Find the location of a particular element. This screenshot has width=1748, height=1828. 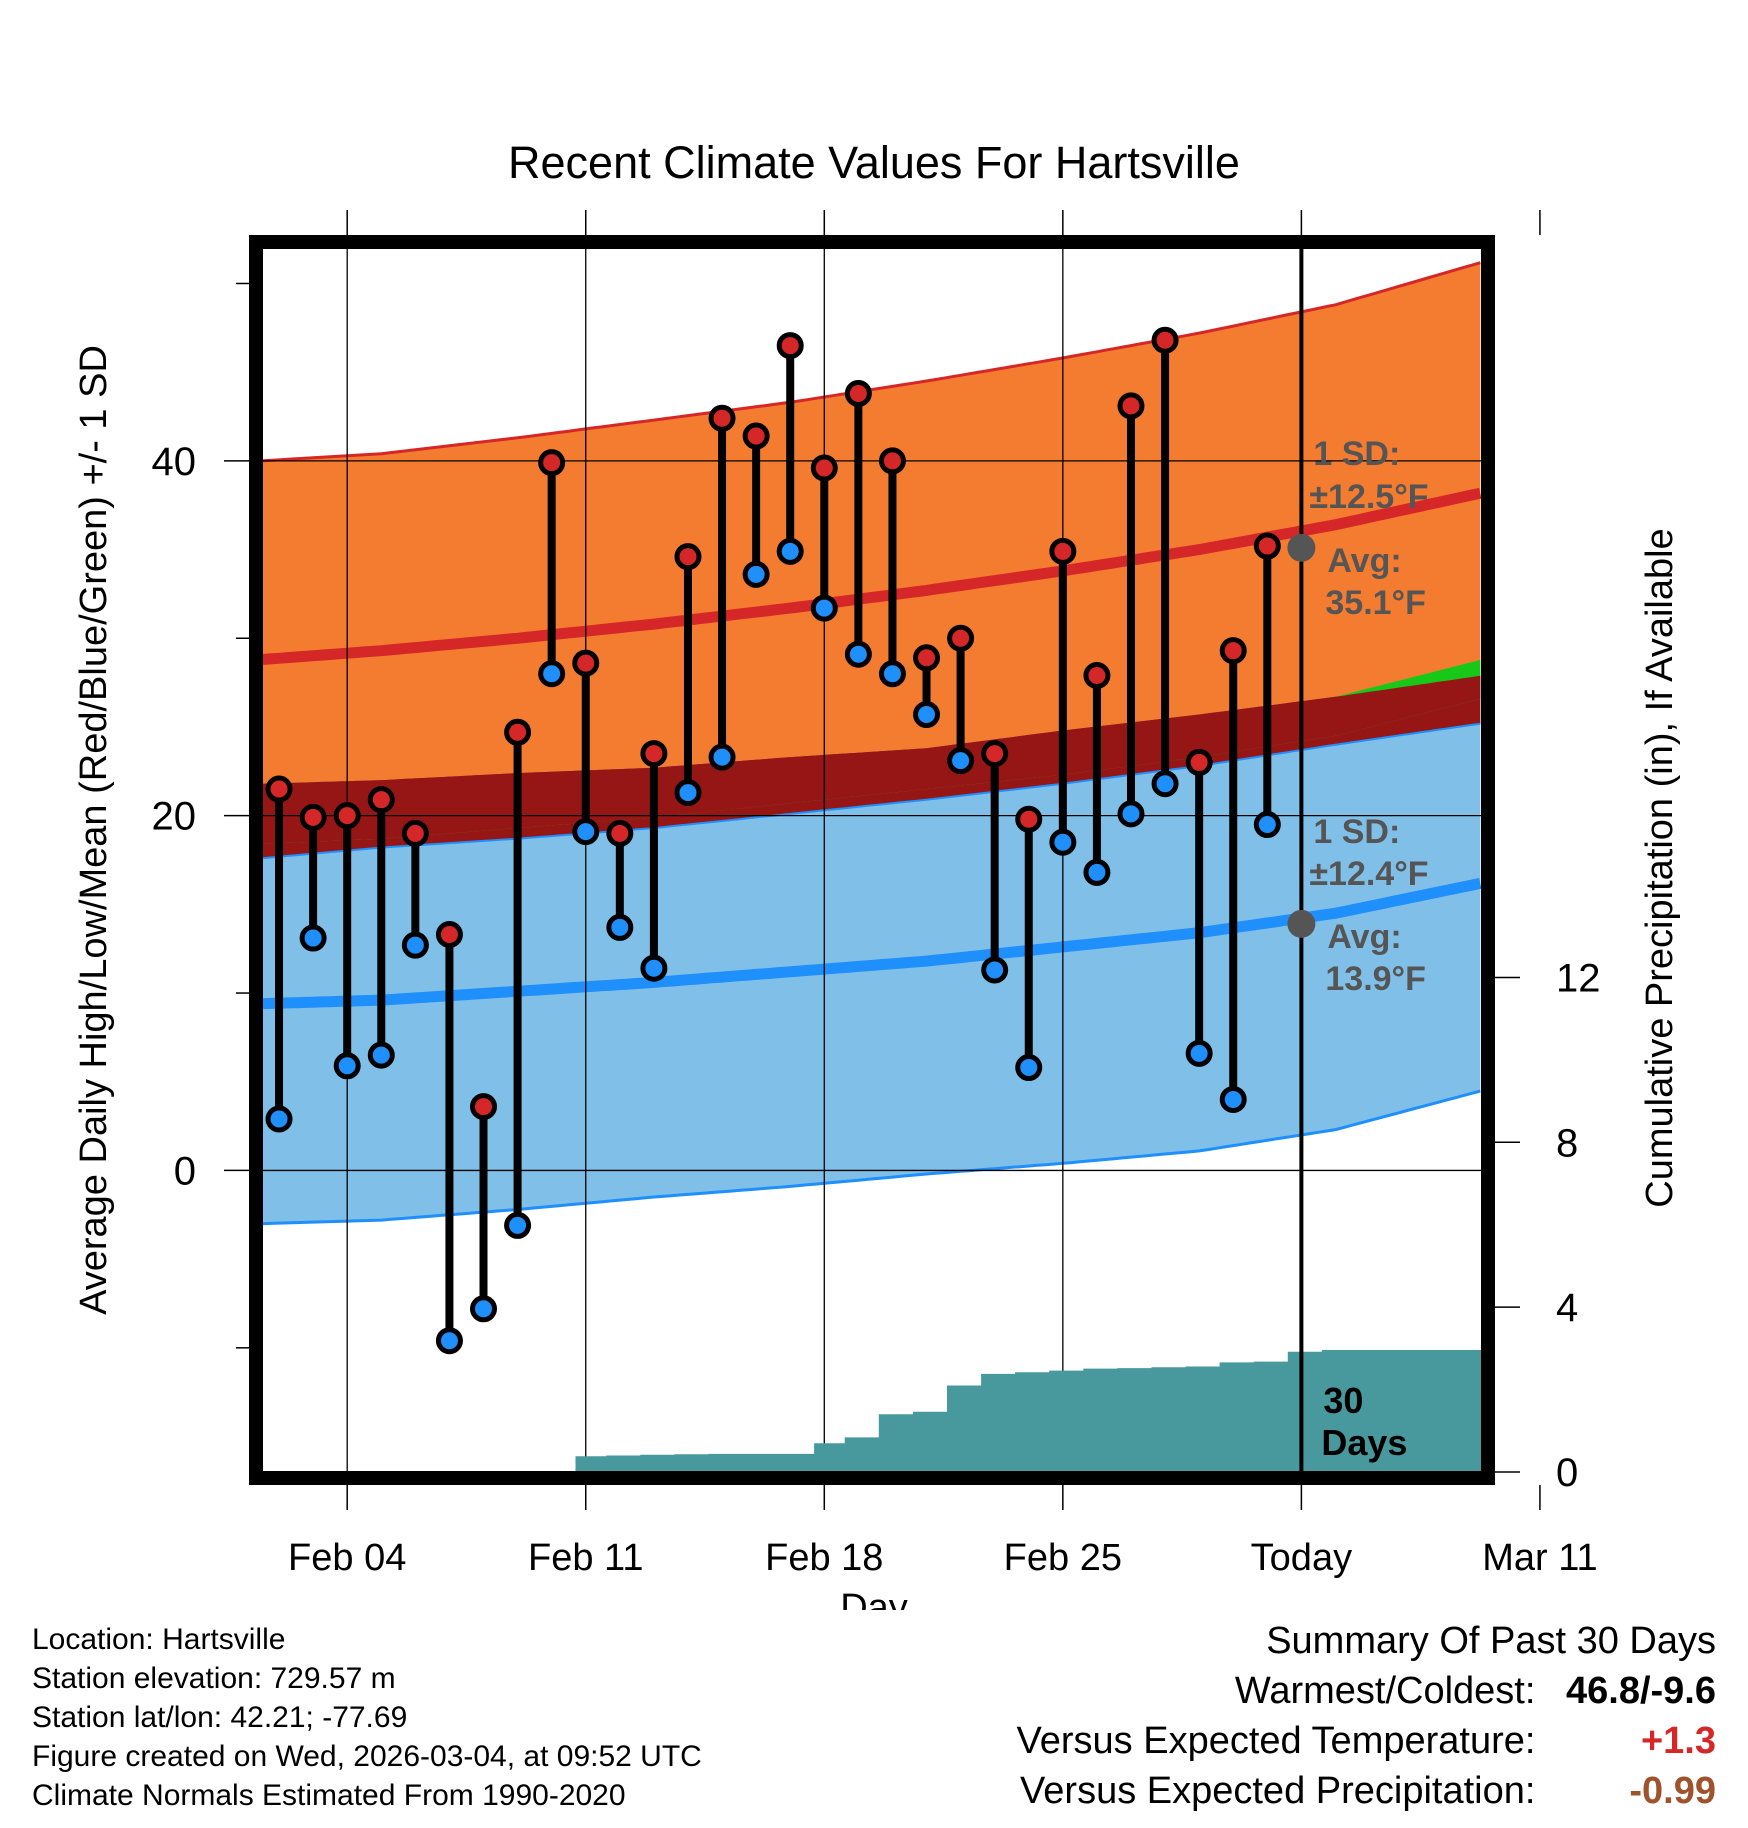

x-tick-label: Feb 18 is located at coordinates (824, 1558).